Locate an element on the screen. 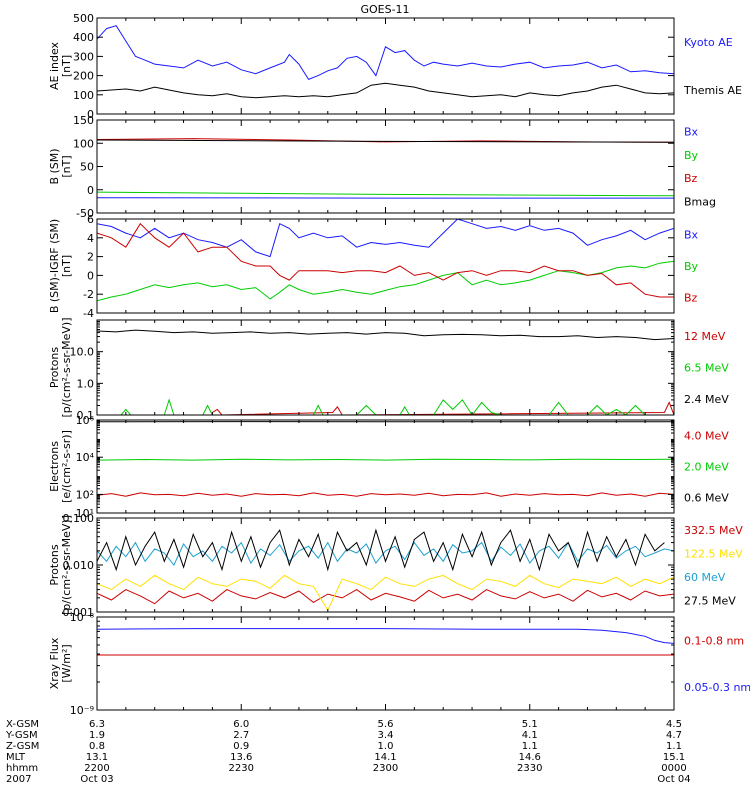 The width and height of the screenshot is (750, 800). x-axis-cell: 0.8 is located at coordinates (97, 746).